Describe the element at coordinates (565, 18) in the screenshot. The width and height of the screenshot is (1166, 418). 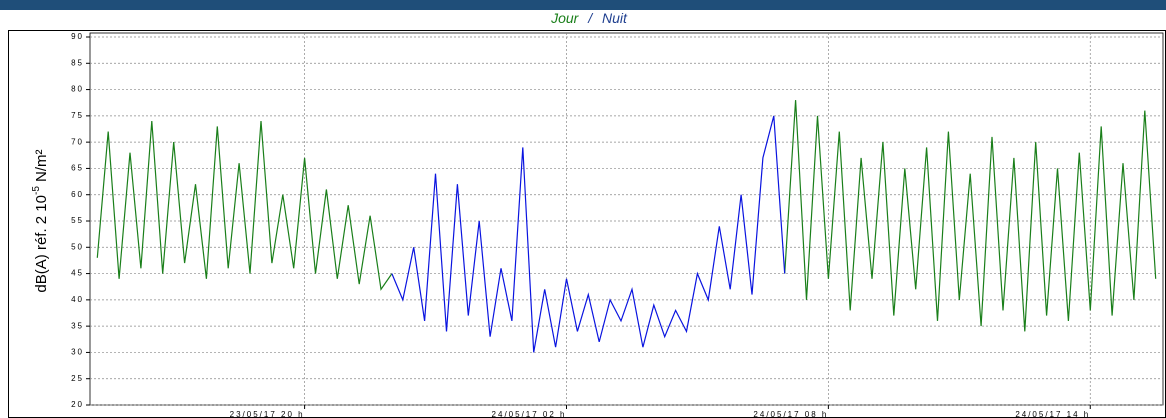
I see `legend-jour: Jour` at that location.